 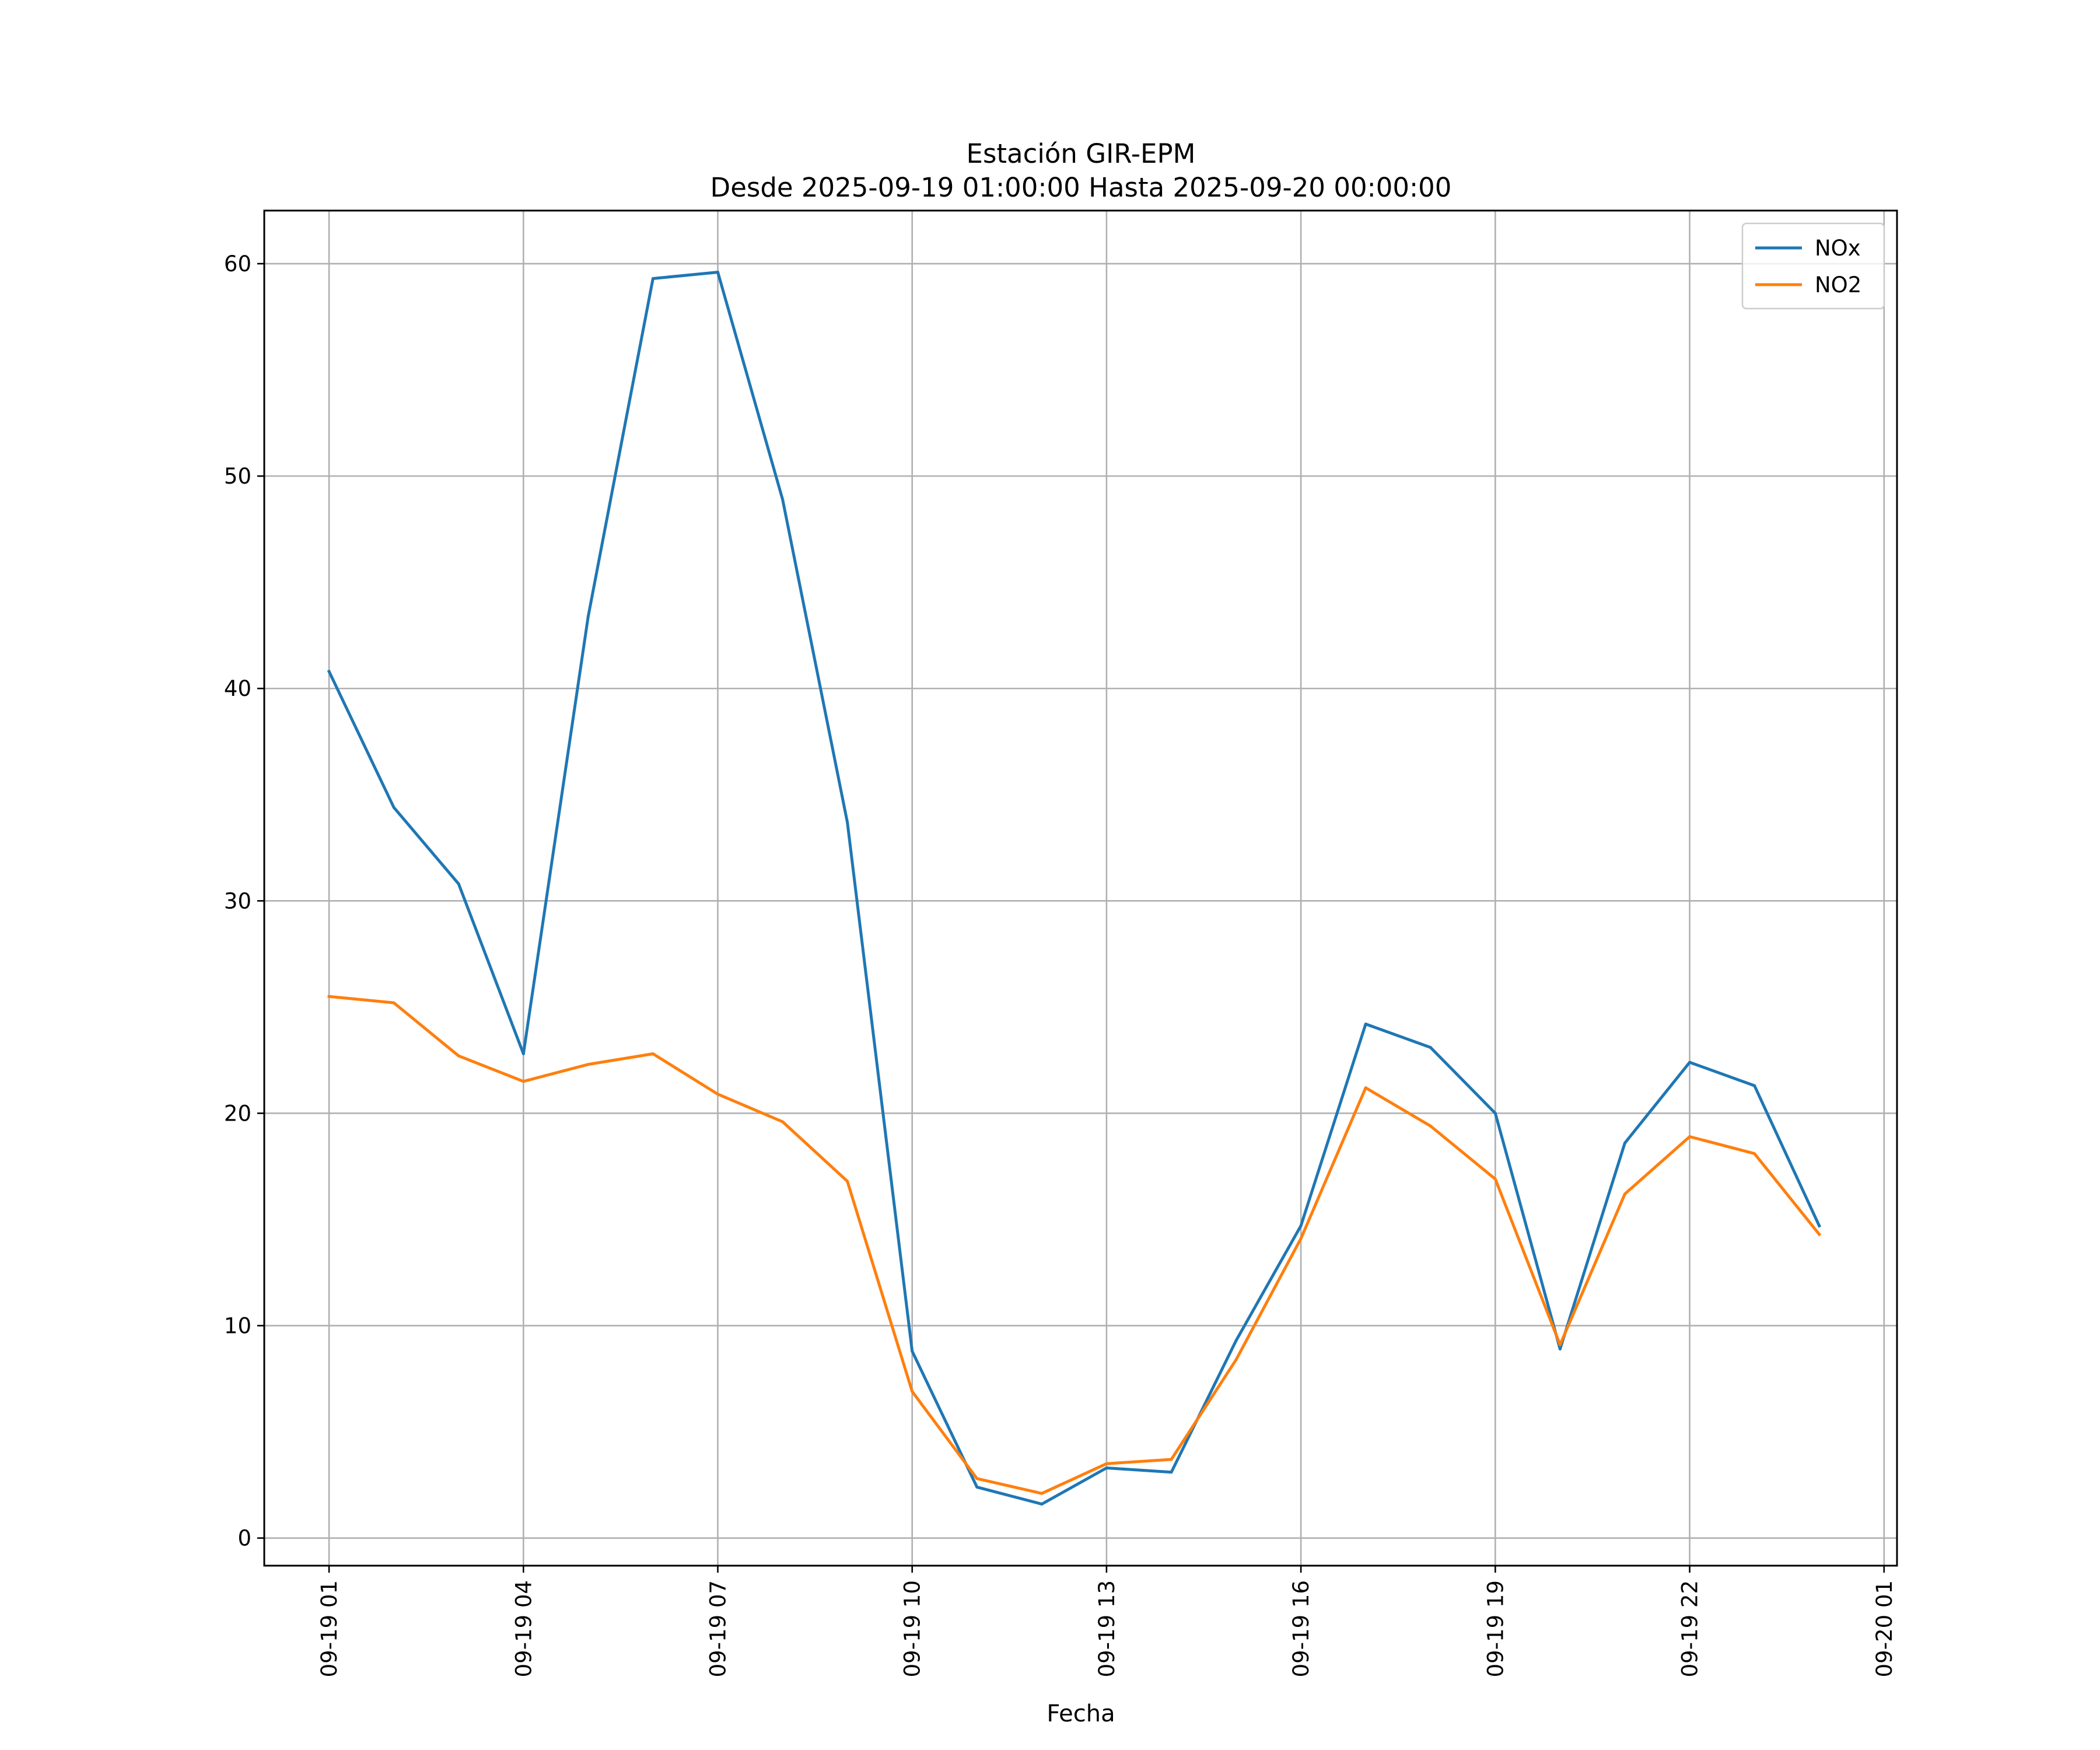 I want to click on y-tick-label: 60, so click(x=237, y=263).